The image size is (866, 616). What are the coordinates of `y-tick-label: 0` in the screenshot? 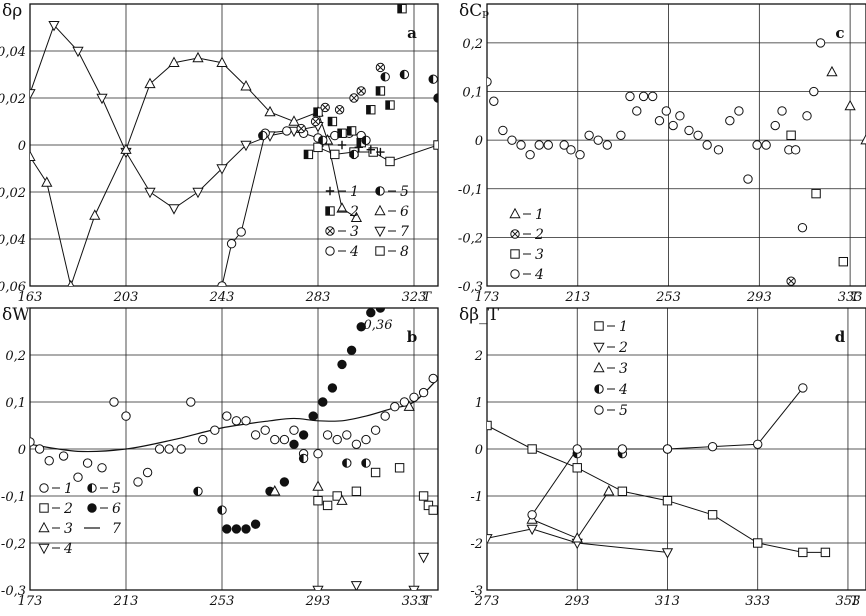 It's located at (22, 450).